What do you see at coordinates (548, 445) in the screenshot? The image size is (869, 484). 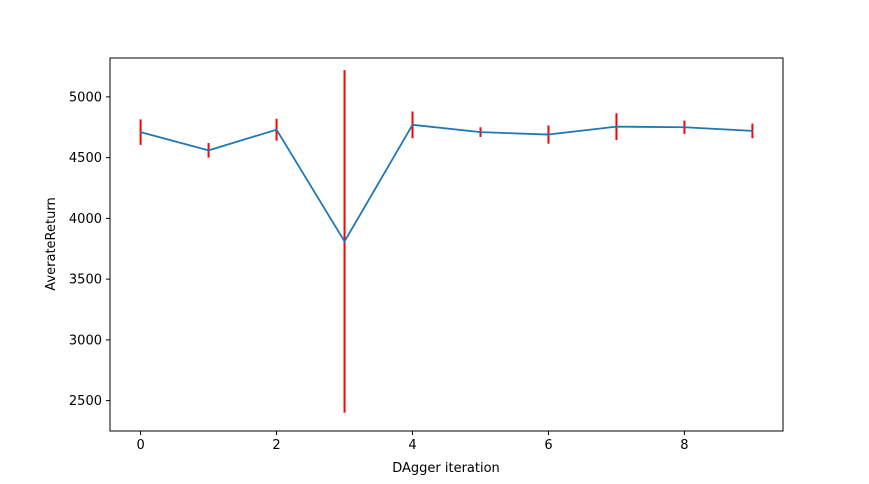 I see `x-tick-label: 6` at bounding box center [548, 445].